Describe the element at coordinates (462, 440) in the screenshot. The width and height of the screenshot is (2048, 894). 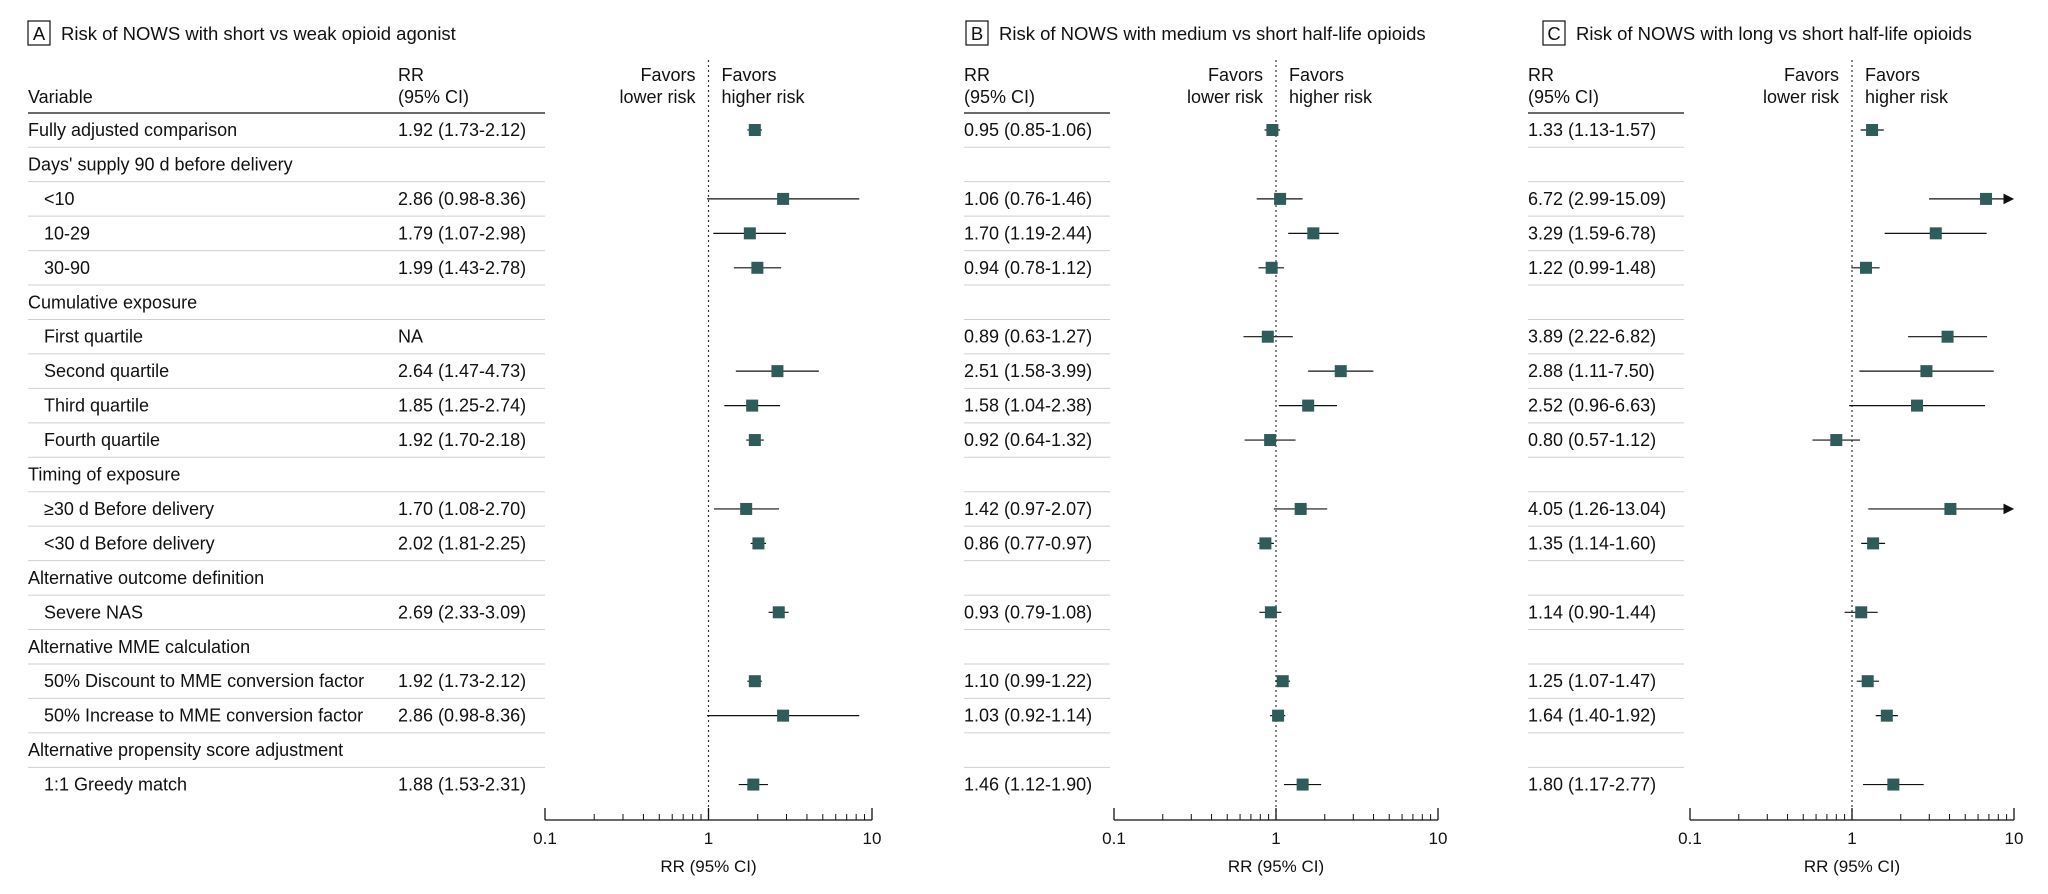
I see `rr-value: 1.92 (1.70-2.18)` at that location.